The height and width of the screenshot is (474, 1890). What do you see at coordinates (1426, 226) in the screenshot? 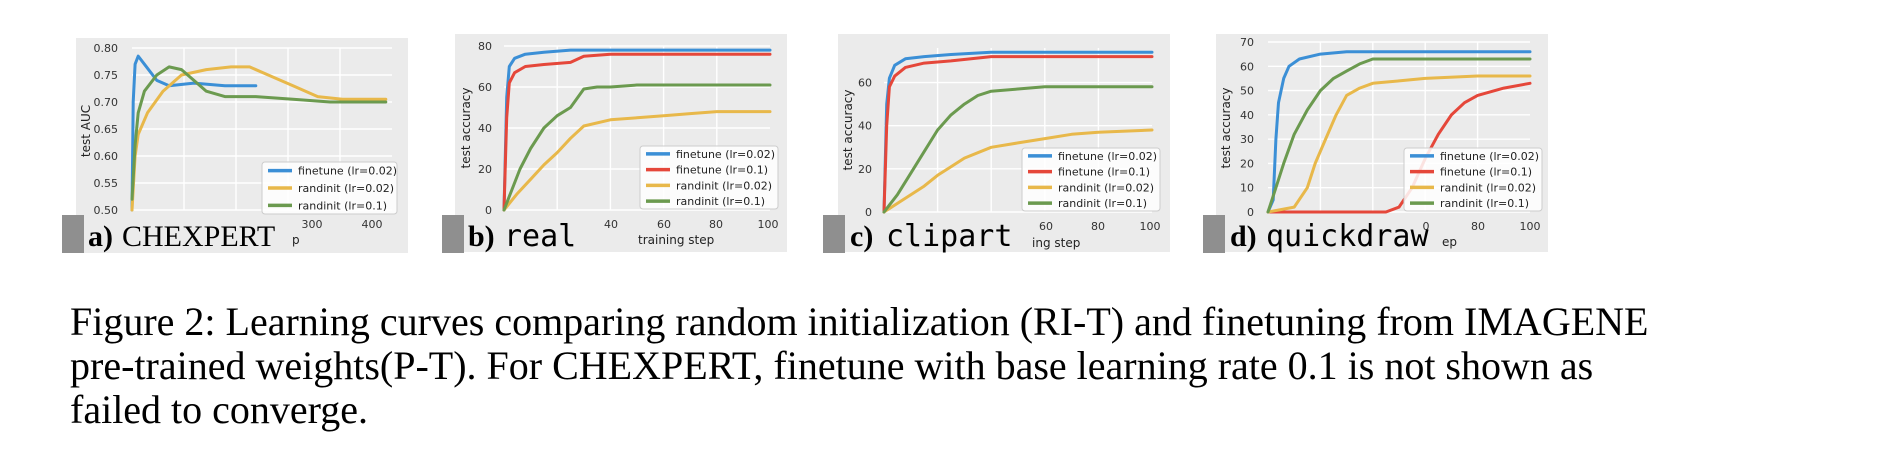
I see `x-tick-label: 0` at bounding box center [1426, 226].